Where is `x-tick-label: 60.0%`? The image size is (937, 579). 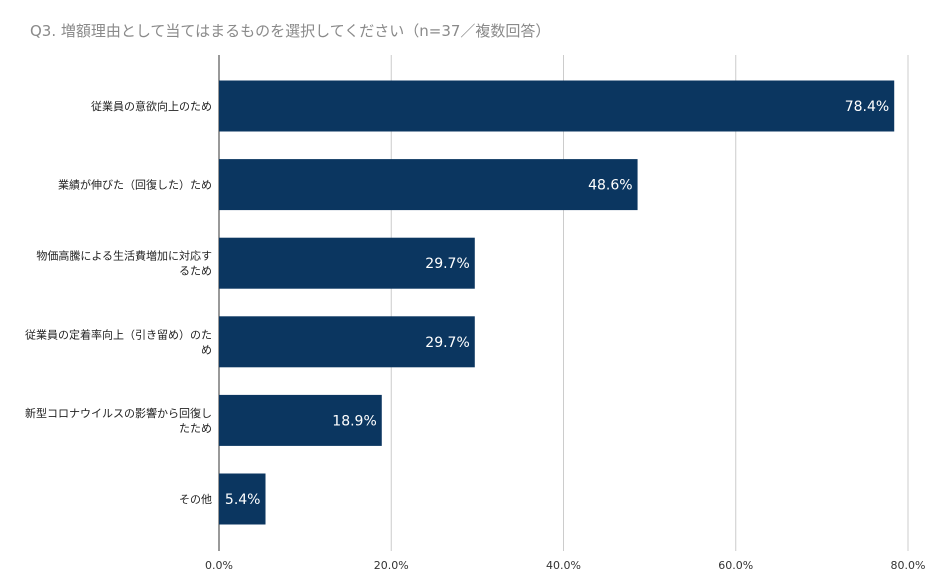
x-tick-label: 60.0% is located at coordinates (735, 565).